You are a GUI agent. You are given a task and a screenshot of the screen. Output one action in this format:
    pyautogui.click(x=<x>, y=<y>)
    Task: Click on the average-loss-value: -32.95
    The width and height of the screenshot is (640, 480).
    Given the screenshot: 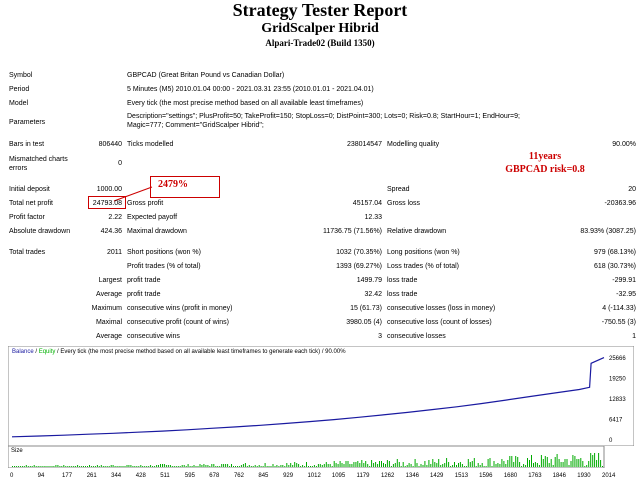 What is the action you would take?
    pyautogui.click(x=626, y=294)
    